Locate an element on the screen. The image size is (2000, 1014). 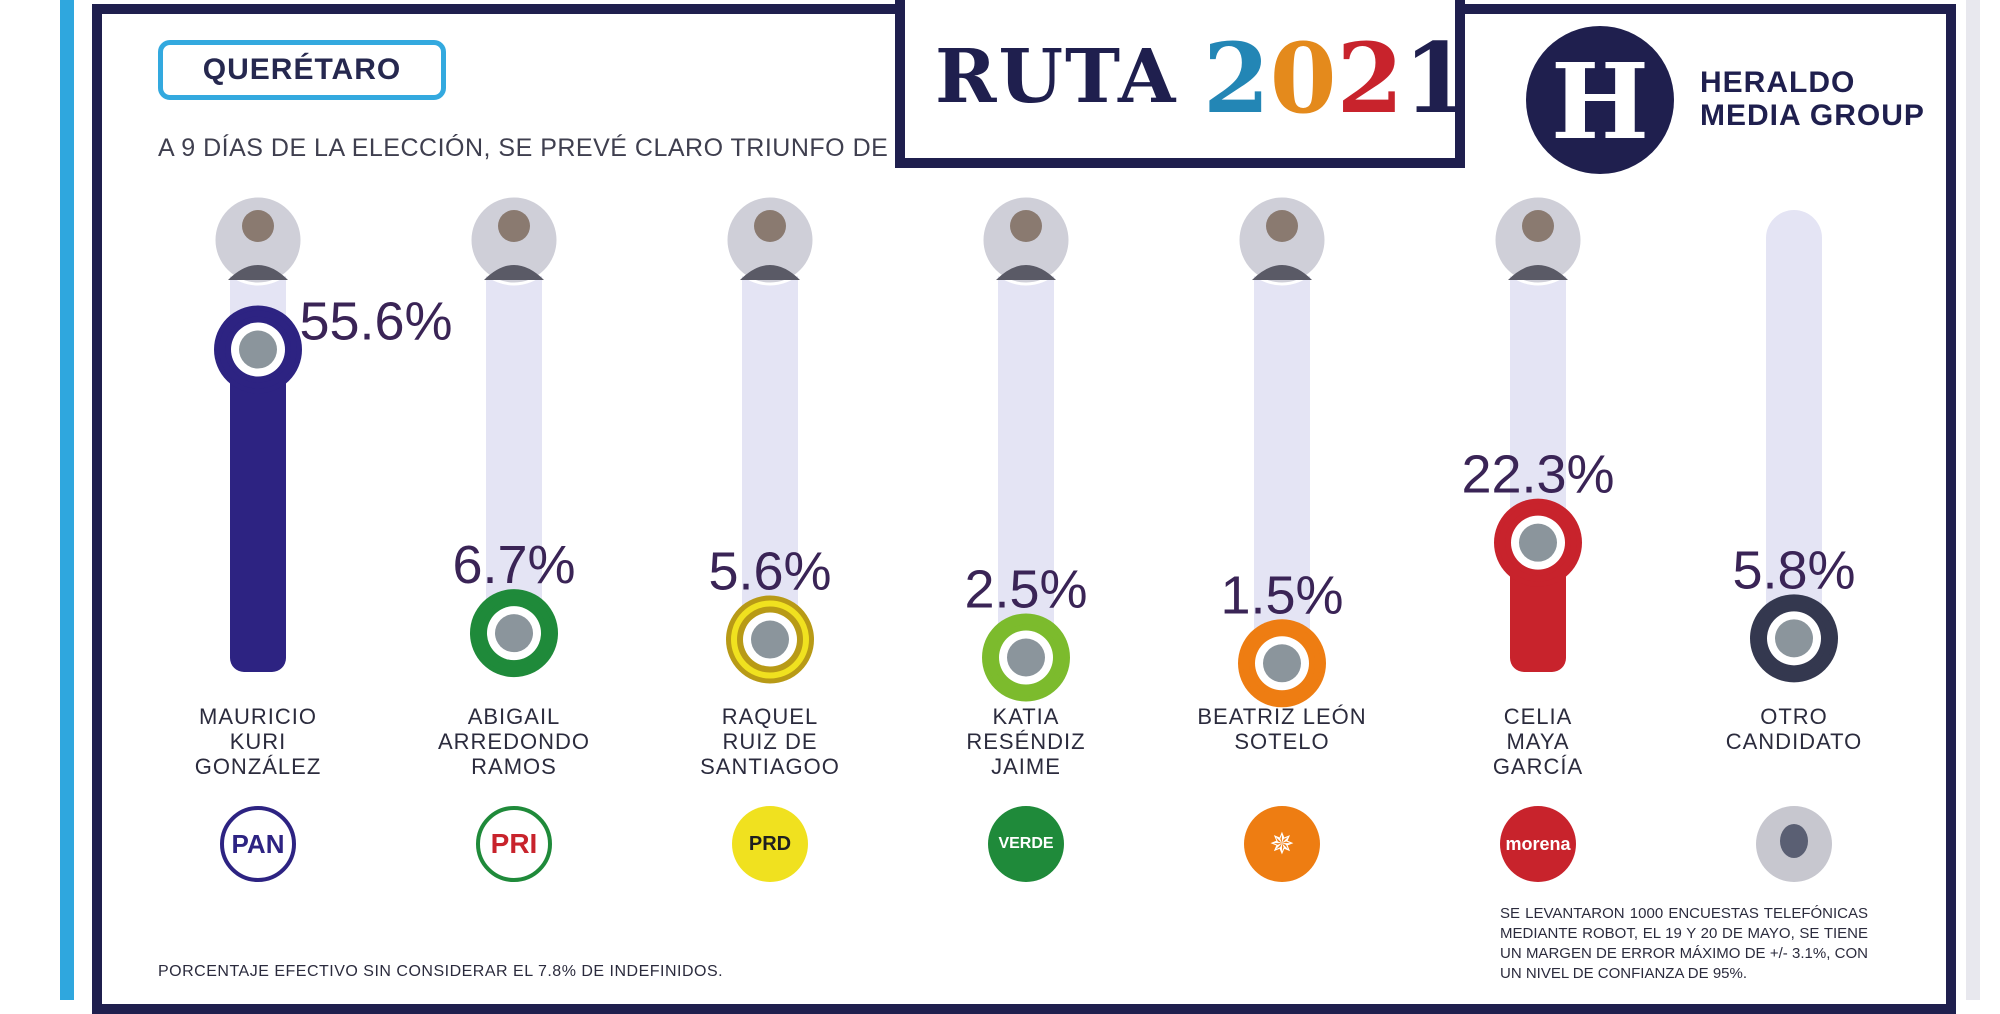
heraldo-logo-letter: H is located at coordinates (1600, 101).